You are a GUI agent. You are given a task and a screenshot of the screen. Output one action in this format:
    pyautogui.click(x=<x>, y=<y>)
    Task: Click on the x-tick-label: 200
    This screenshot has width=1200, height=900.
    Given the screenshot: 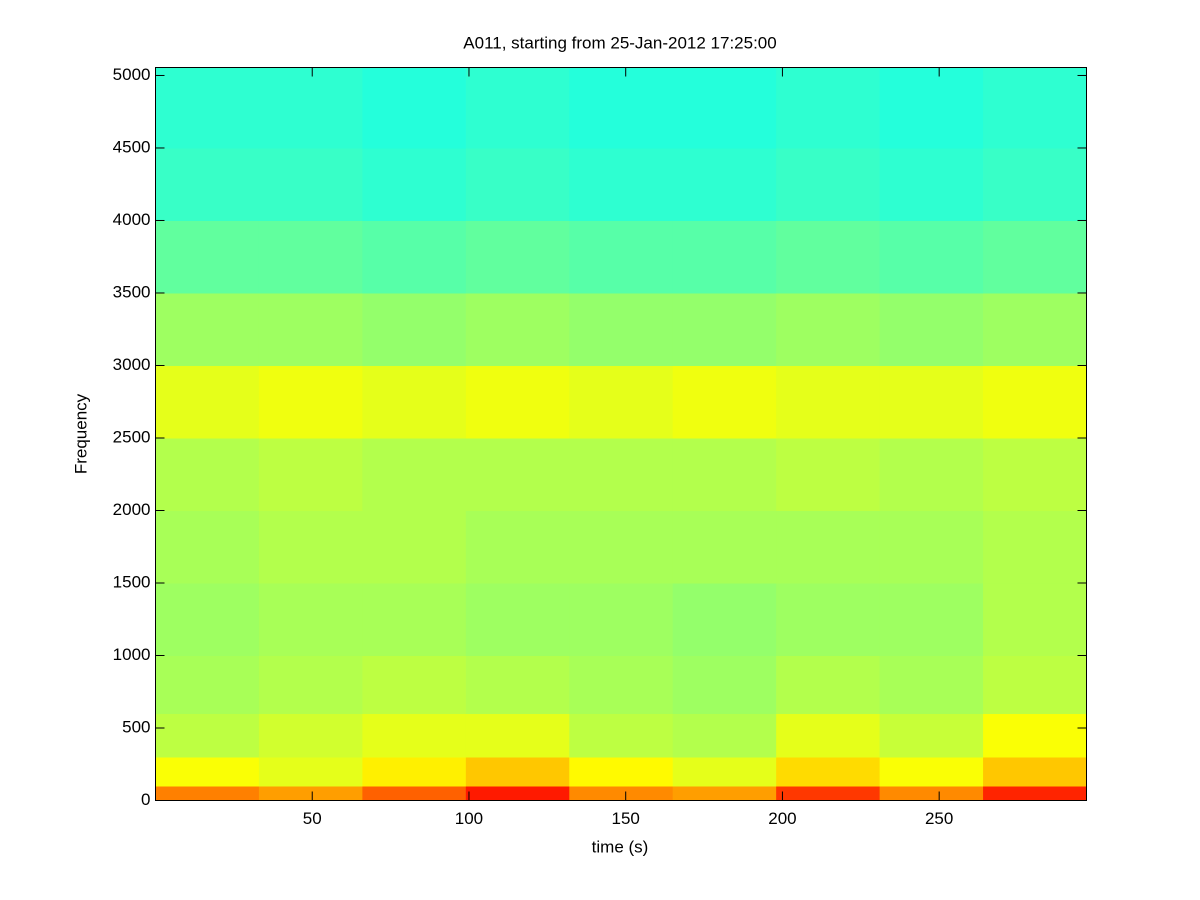 What is the action you would take?
    pyautogui.click(x=782, y=818)
    